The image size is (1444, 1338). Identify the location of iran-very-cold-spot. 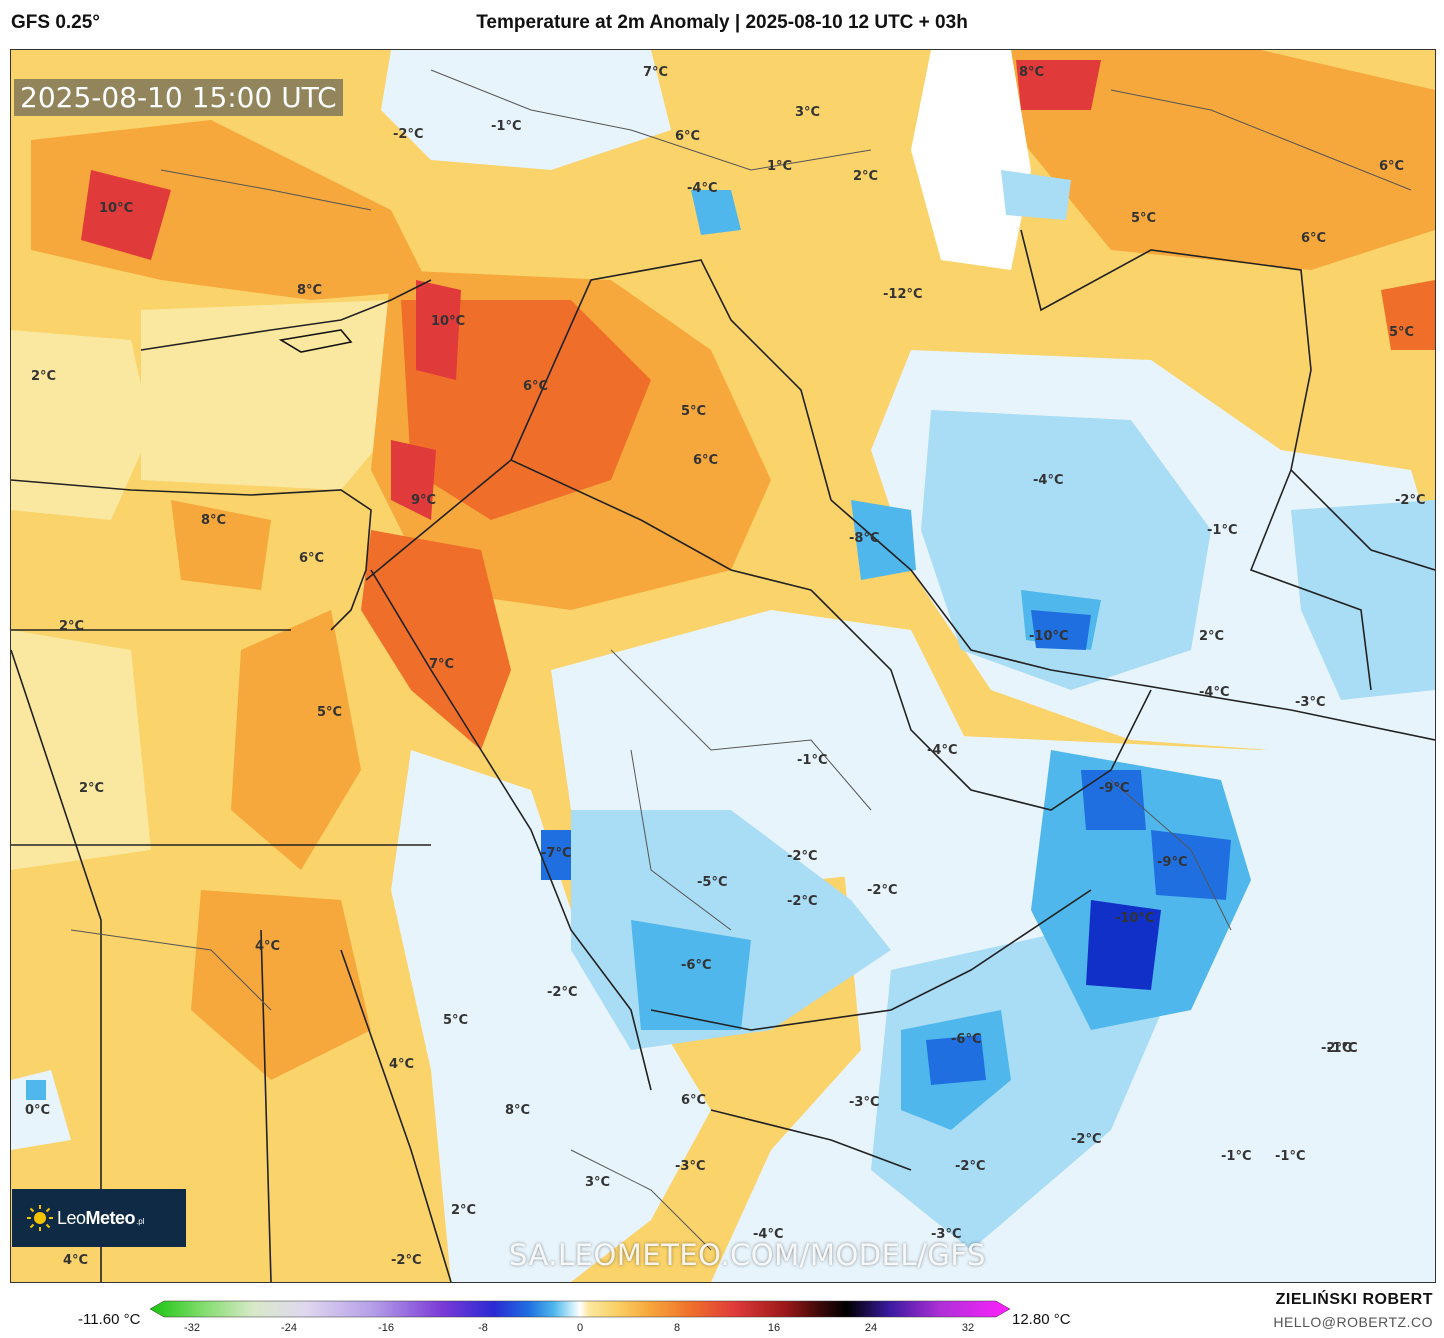
(1061, 630).